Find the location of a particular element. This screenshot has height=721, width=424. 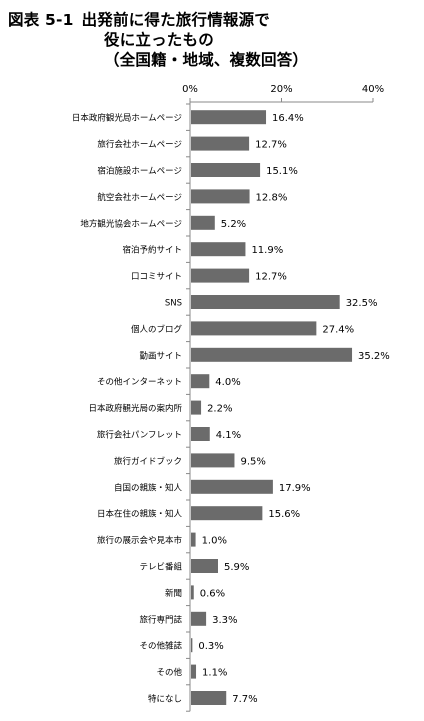

value-label: 17.9% is located at coordinates (295, 488).